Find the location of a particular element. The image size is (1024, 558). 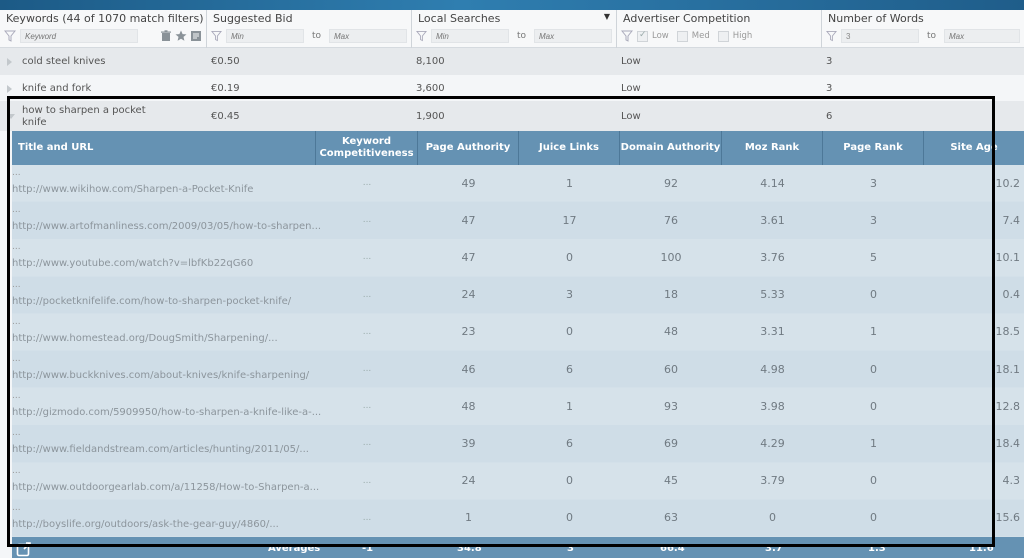

bid-cell: €0.45 is located at coordinates (225, 116).